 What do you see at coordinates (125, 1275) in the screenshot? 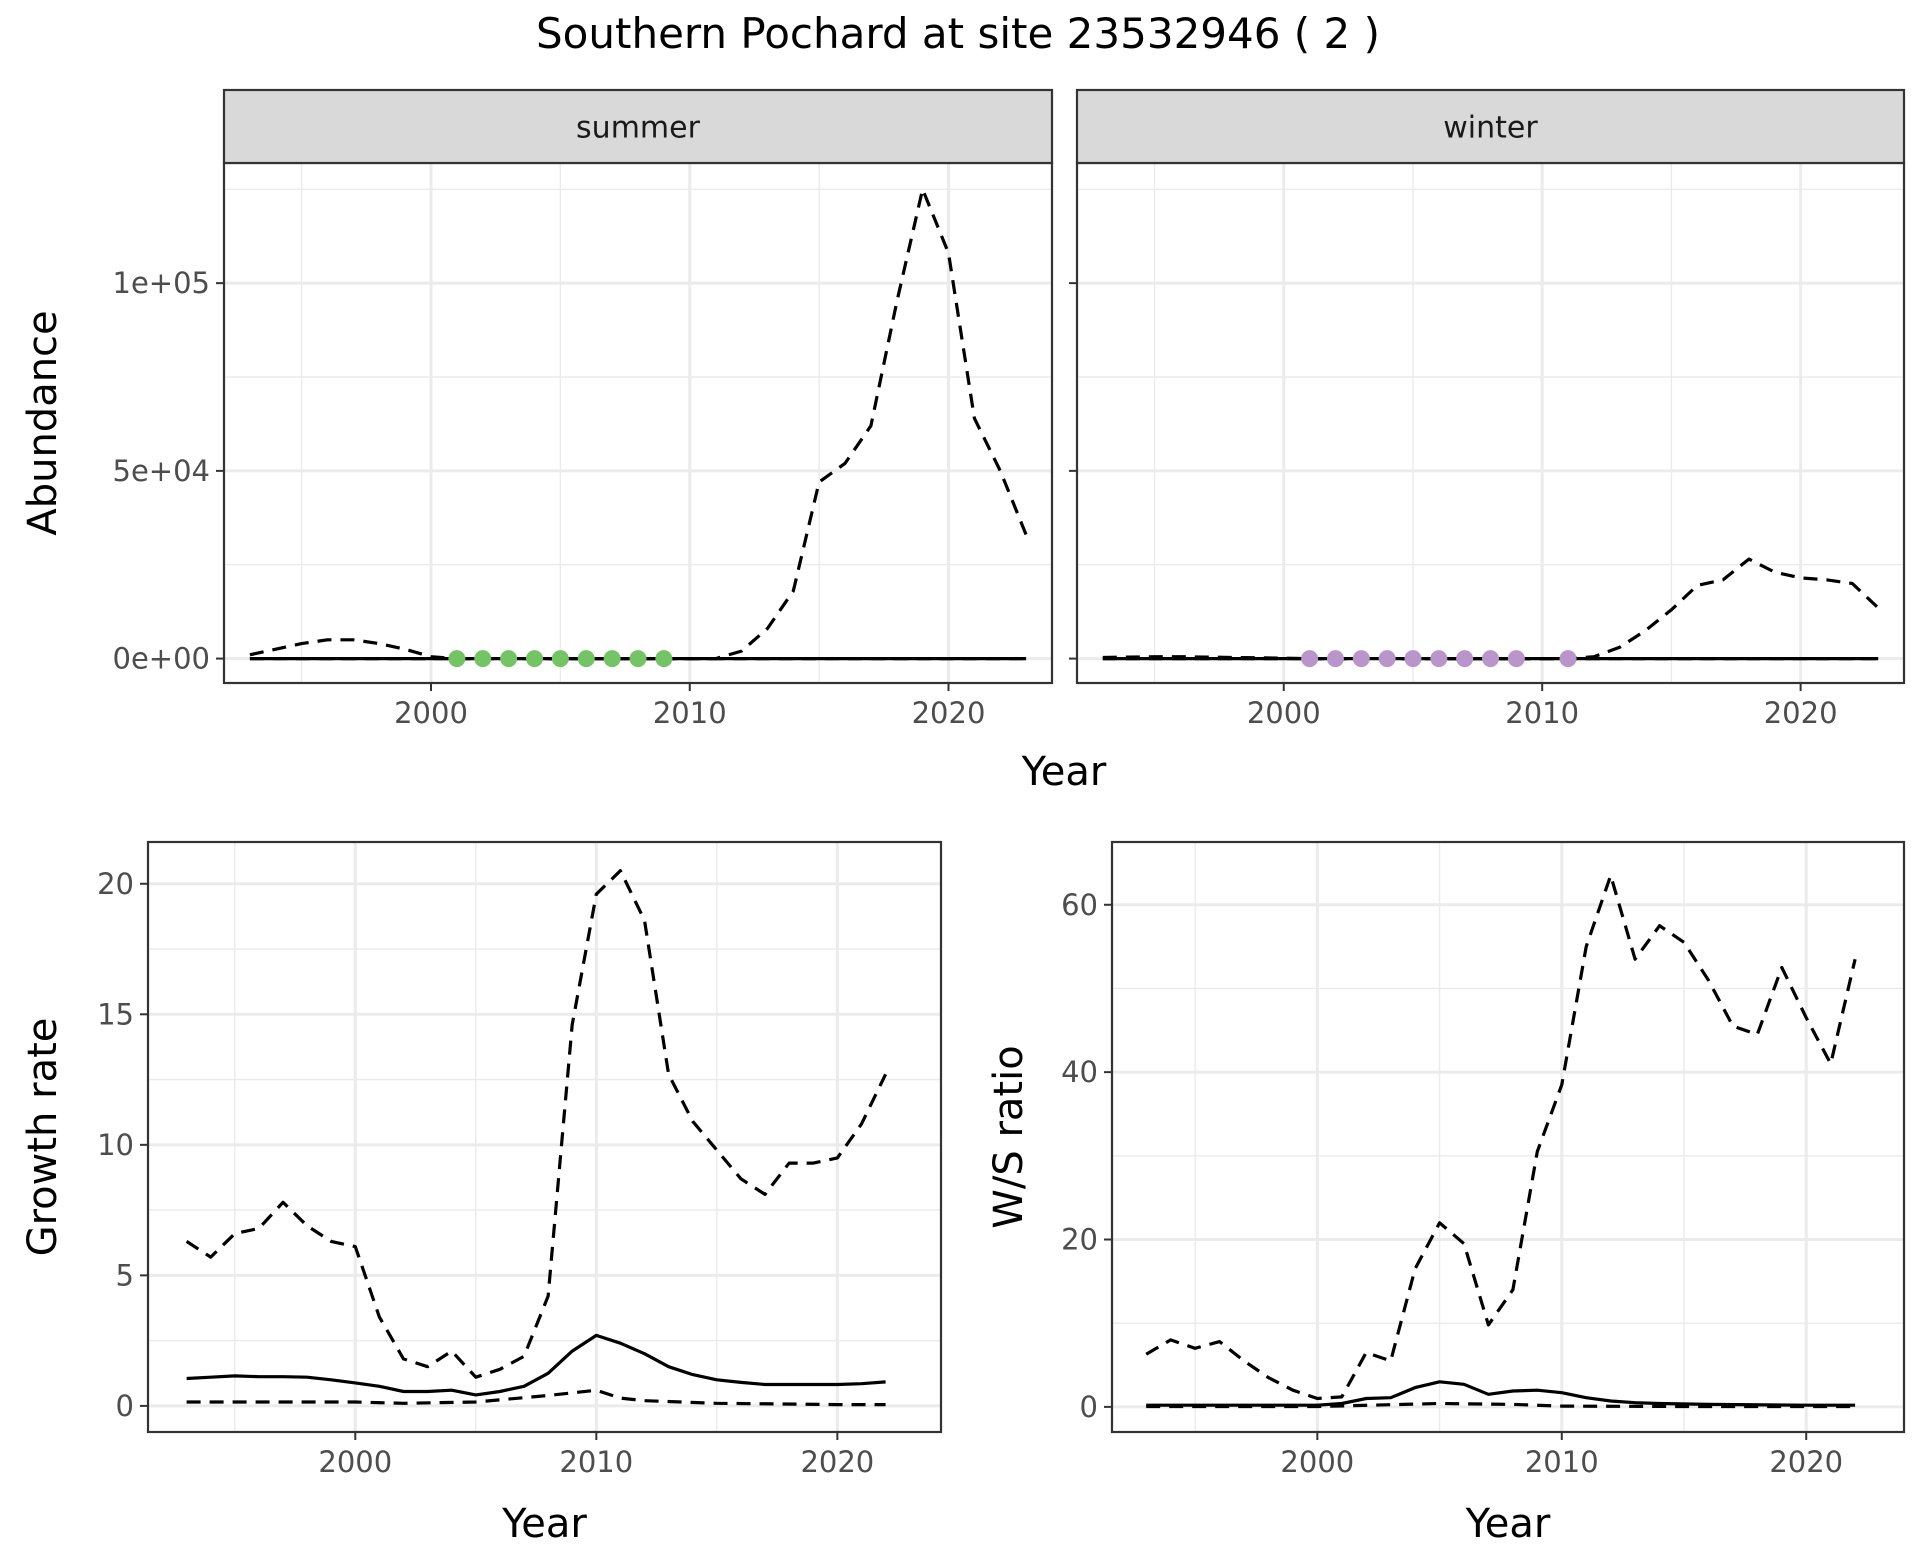
I see `y-tick-label: 5` at bounding box center [125, 1275].